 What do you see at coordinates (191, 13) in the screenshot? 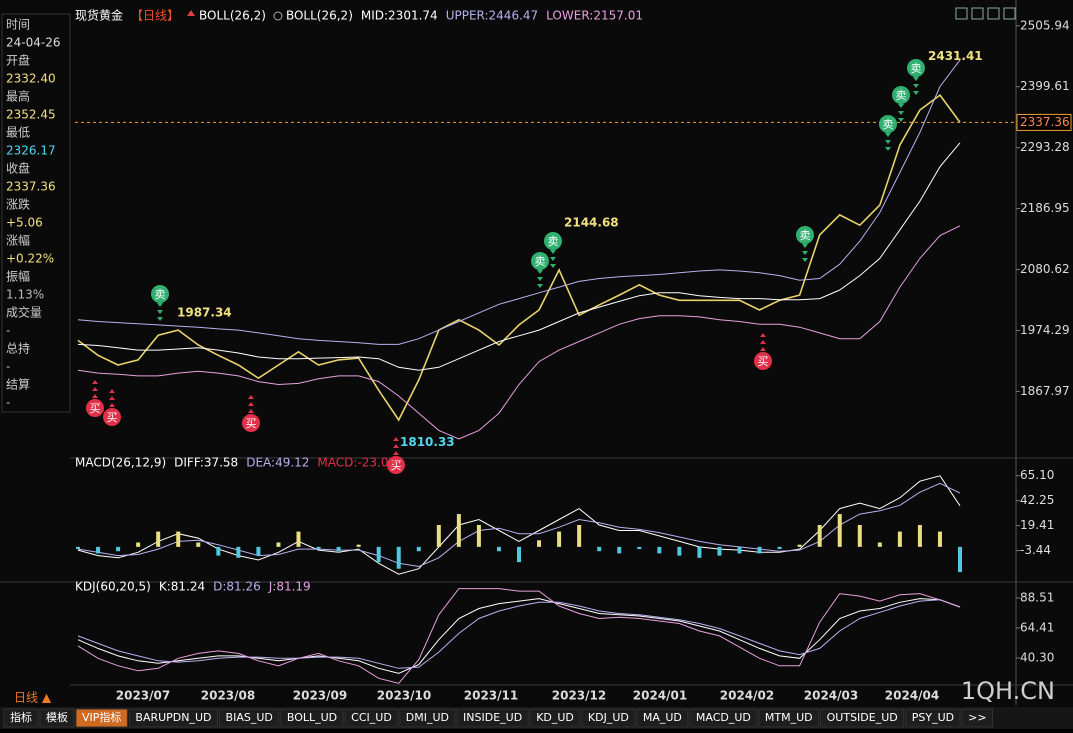
I see `indicator-icon` at bounding box center [191, 13].